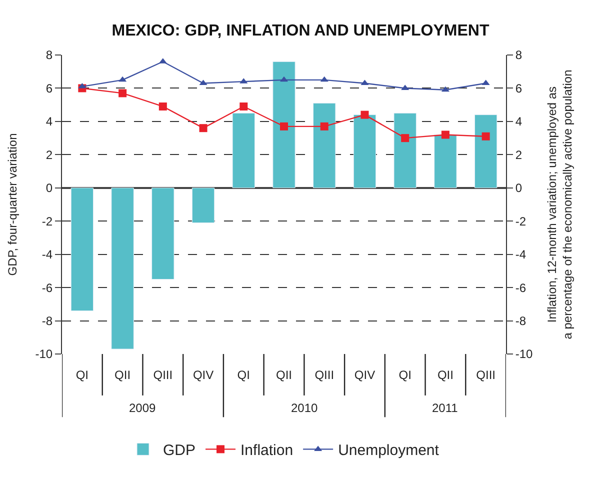 Image resolution: width=601 pixels, height=478 pixels. I want to click on y2-tick-label: -4, so click(520, 255).